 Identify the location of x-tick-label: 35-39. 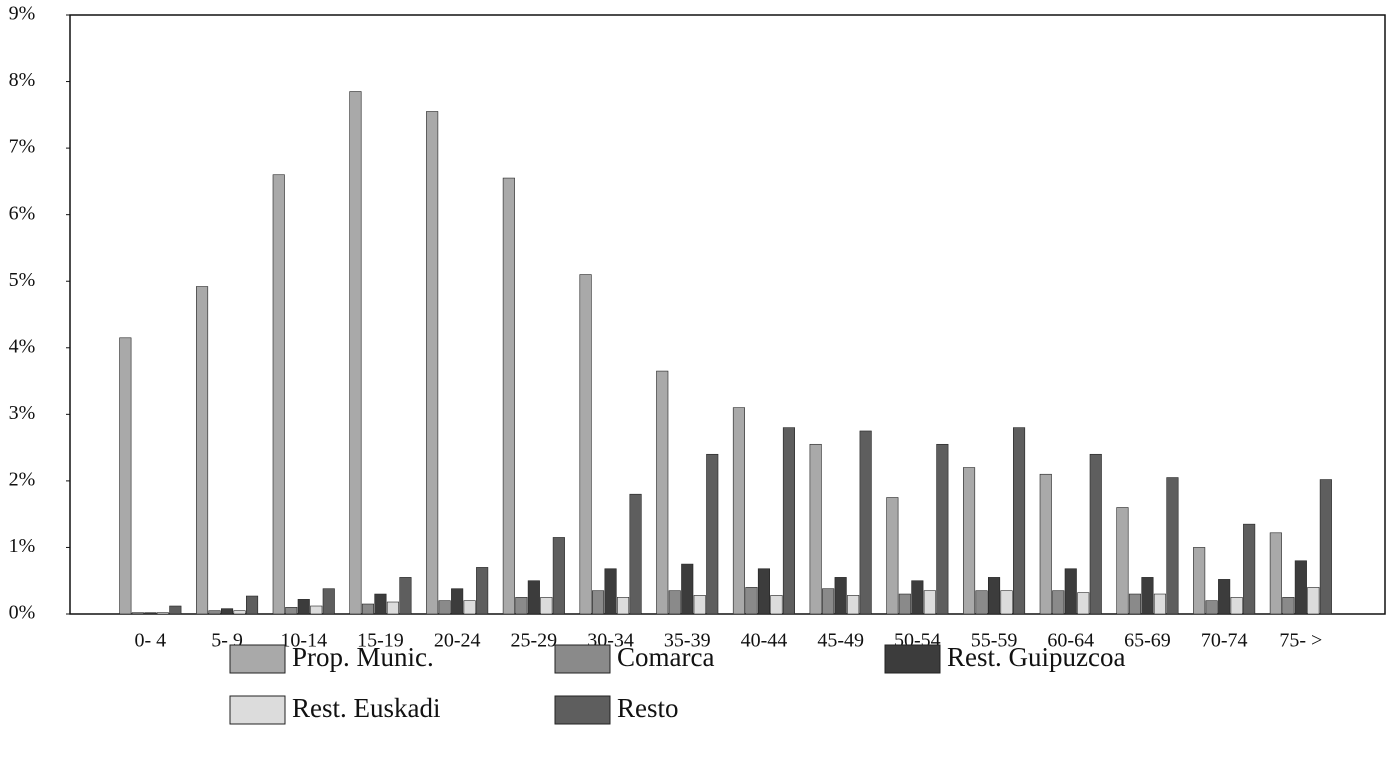
(687, 641).